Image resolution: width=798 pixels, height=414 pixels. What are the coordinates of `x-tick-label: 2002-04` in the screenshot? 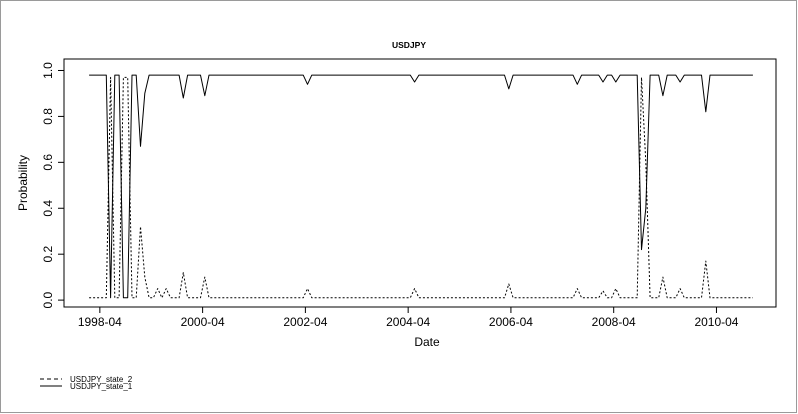 It's located at (305, 322).